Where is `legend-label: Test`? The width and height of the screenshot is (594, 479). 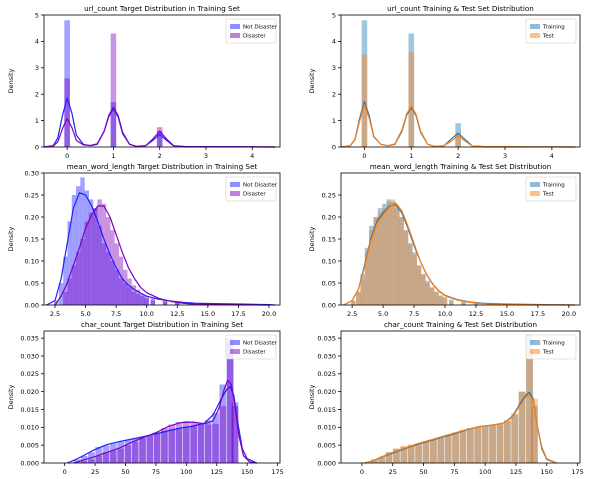 legend-label: Test is located at coordinates (548, 195).